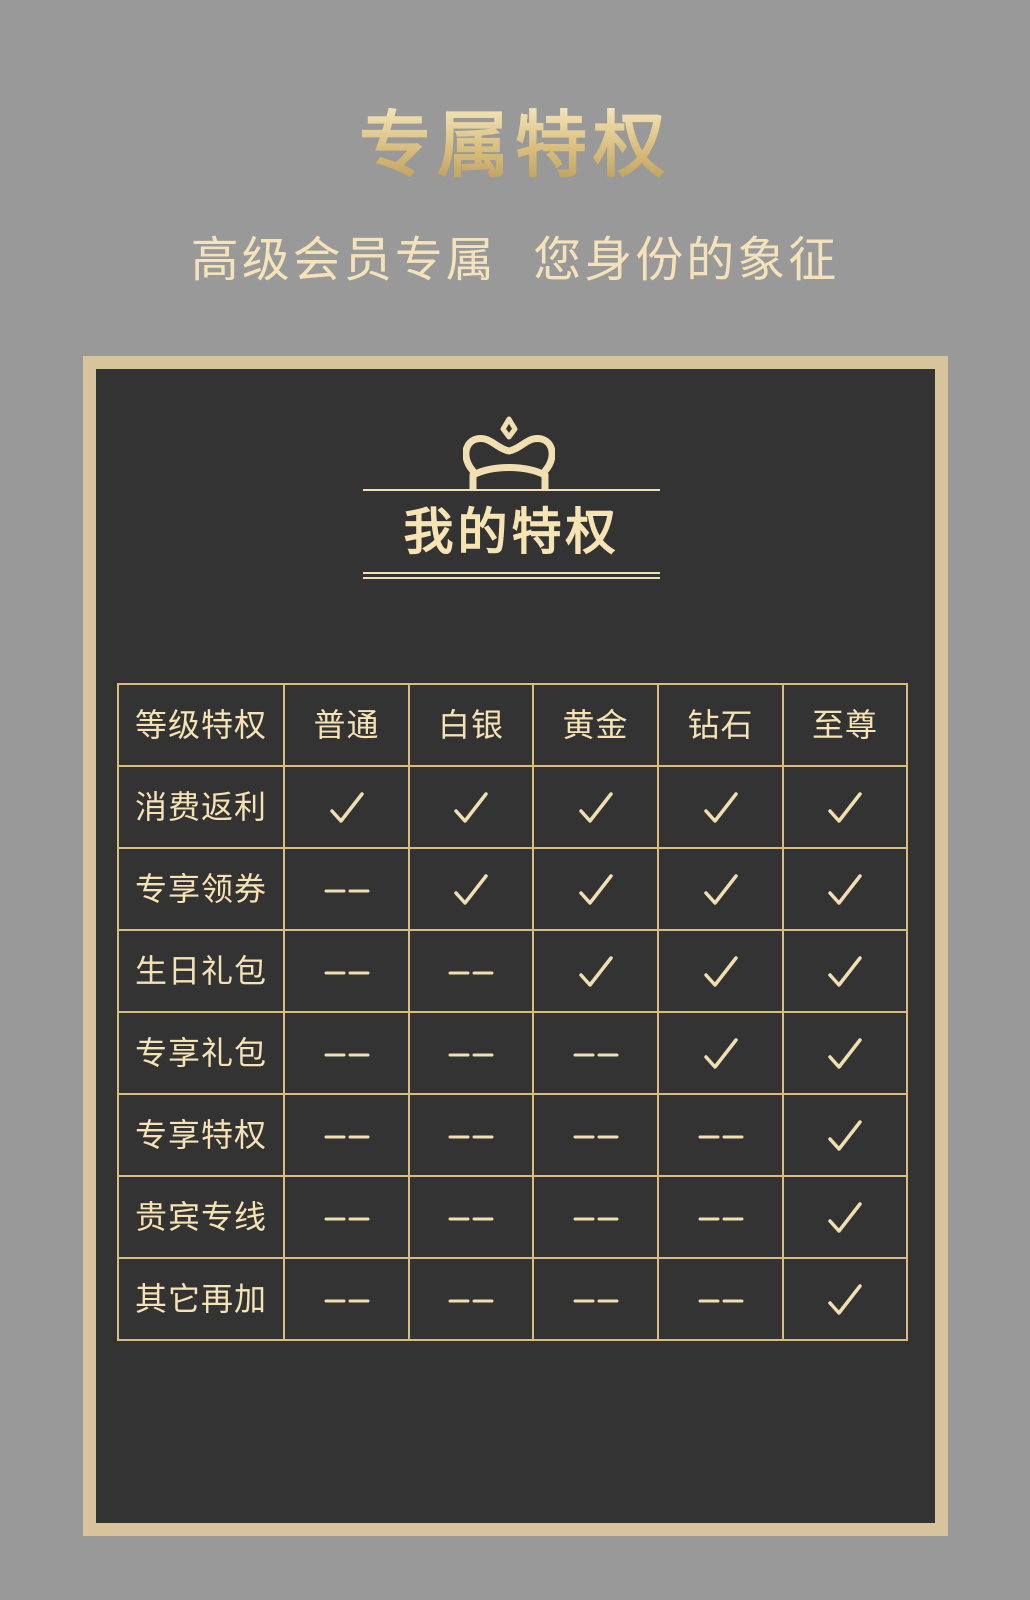 The width and height of the screenshot is (1030, 1600). Describe the element at coordinates (845, 725) in the screenshot. I see `column-header: 至尊` at that location.